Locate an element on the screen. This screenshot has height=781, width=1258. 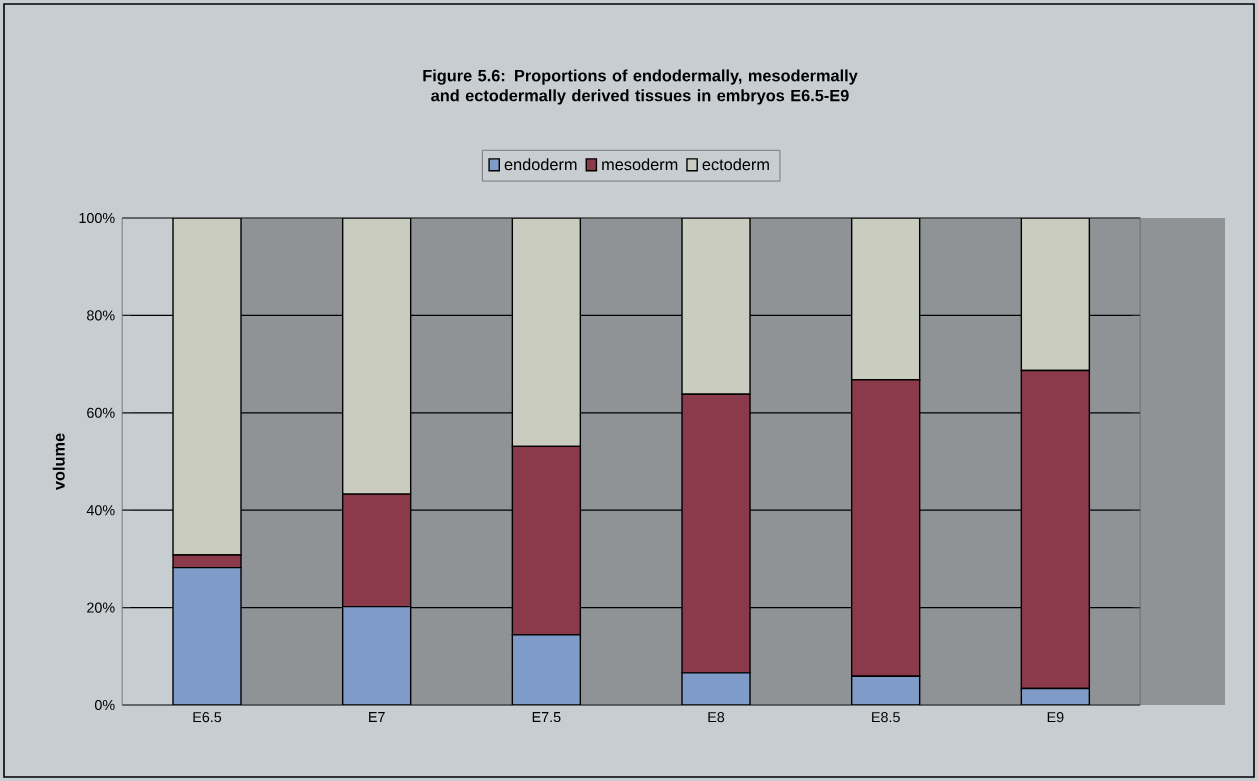
x-tick-label: E8.5 is located at coordinates (886, 717).